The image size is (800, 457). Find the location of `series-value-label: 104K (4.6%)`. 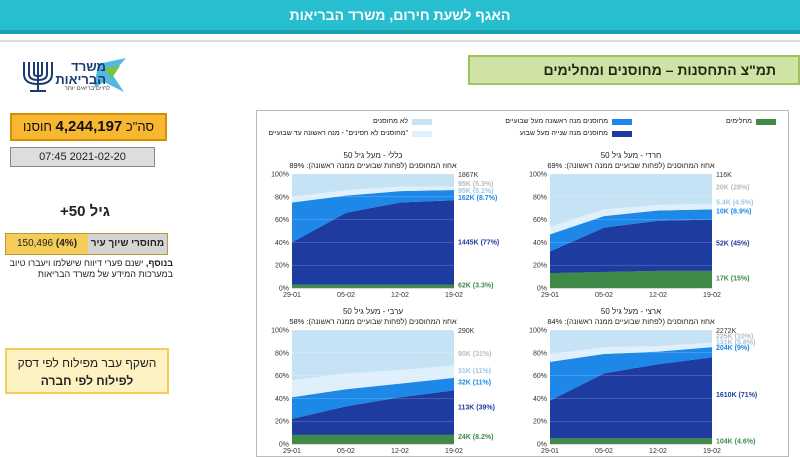

series-value-label: 104K (4.6%) is located at coordinates (735, 442).